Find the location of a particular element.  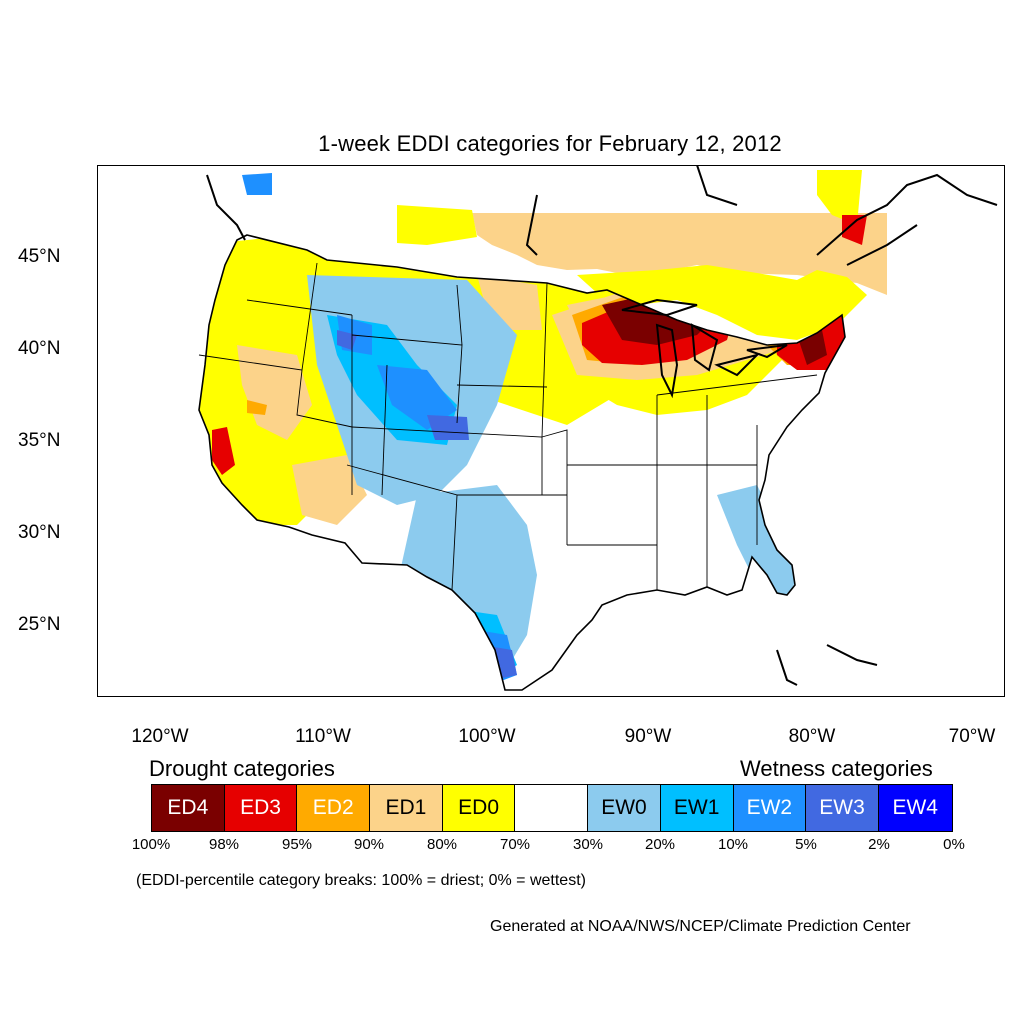

break-label: 80% is located at coordinates (442, 844).